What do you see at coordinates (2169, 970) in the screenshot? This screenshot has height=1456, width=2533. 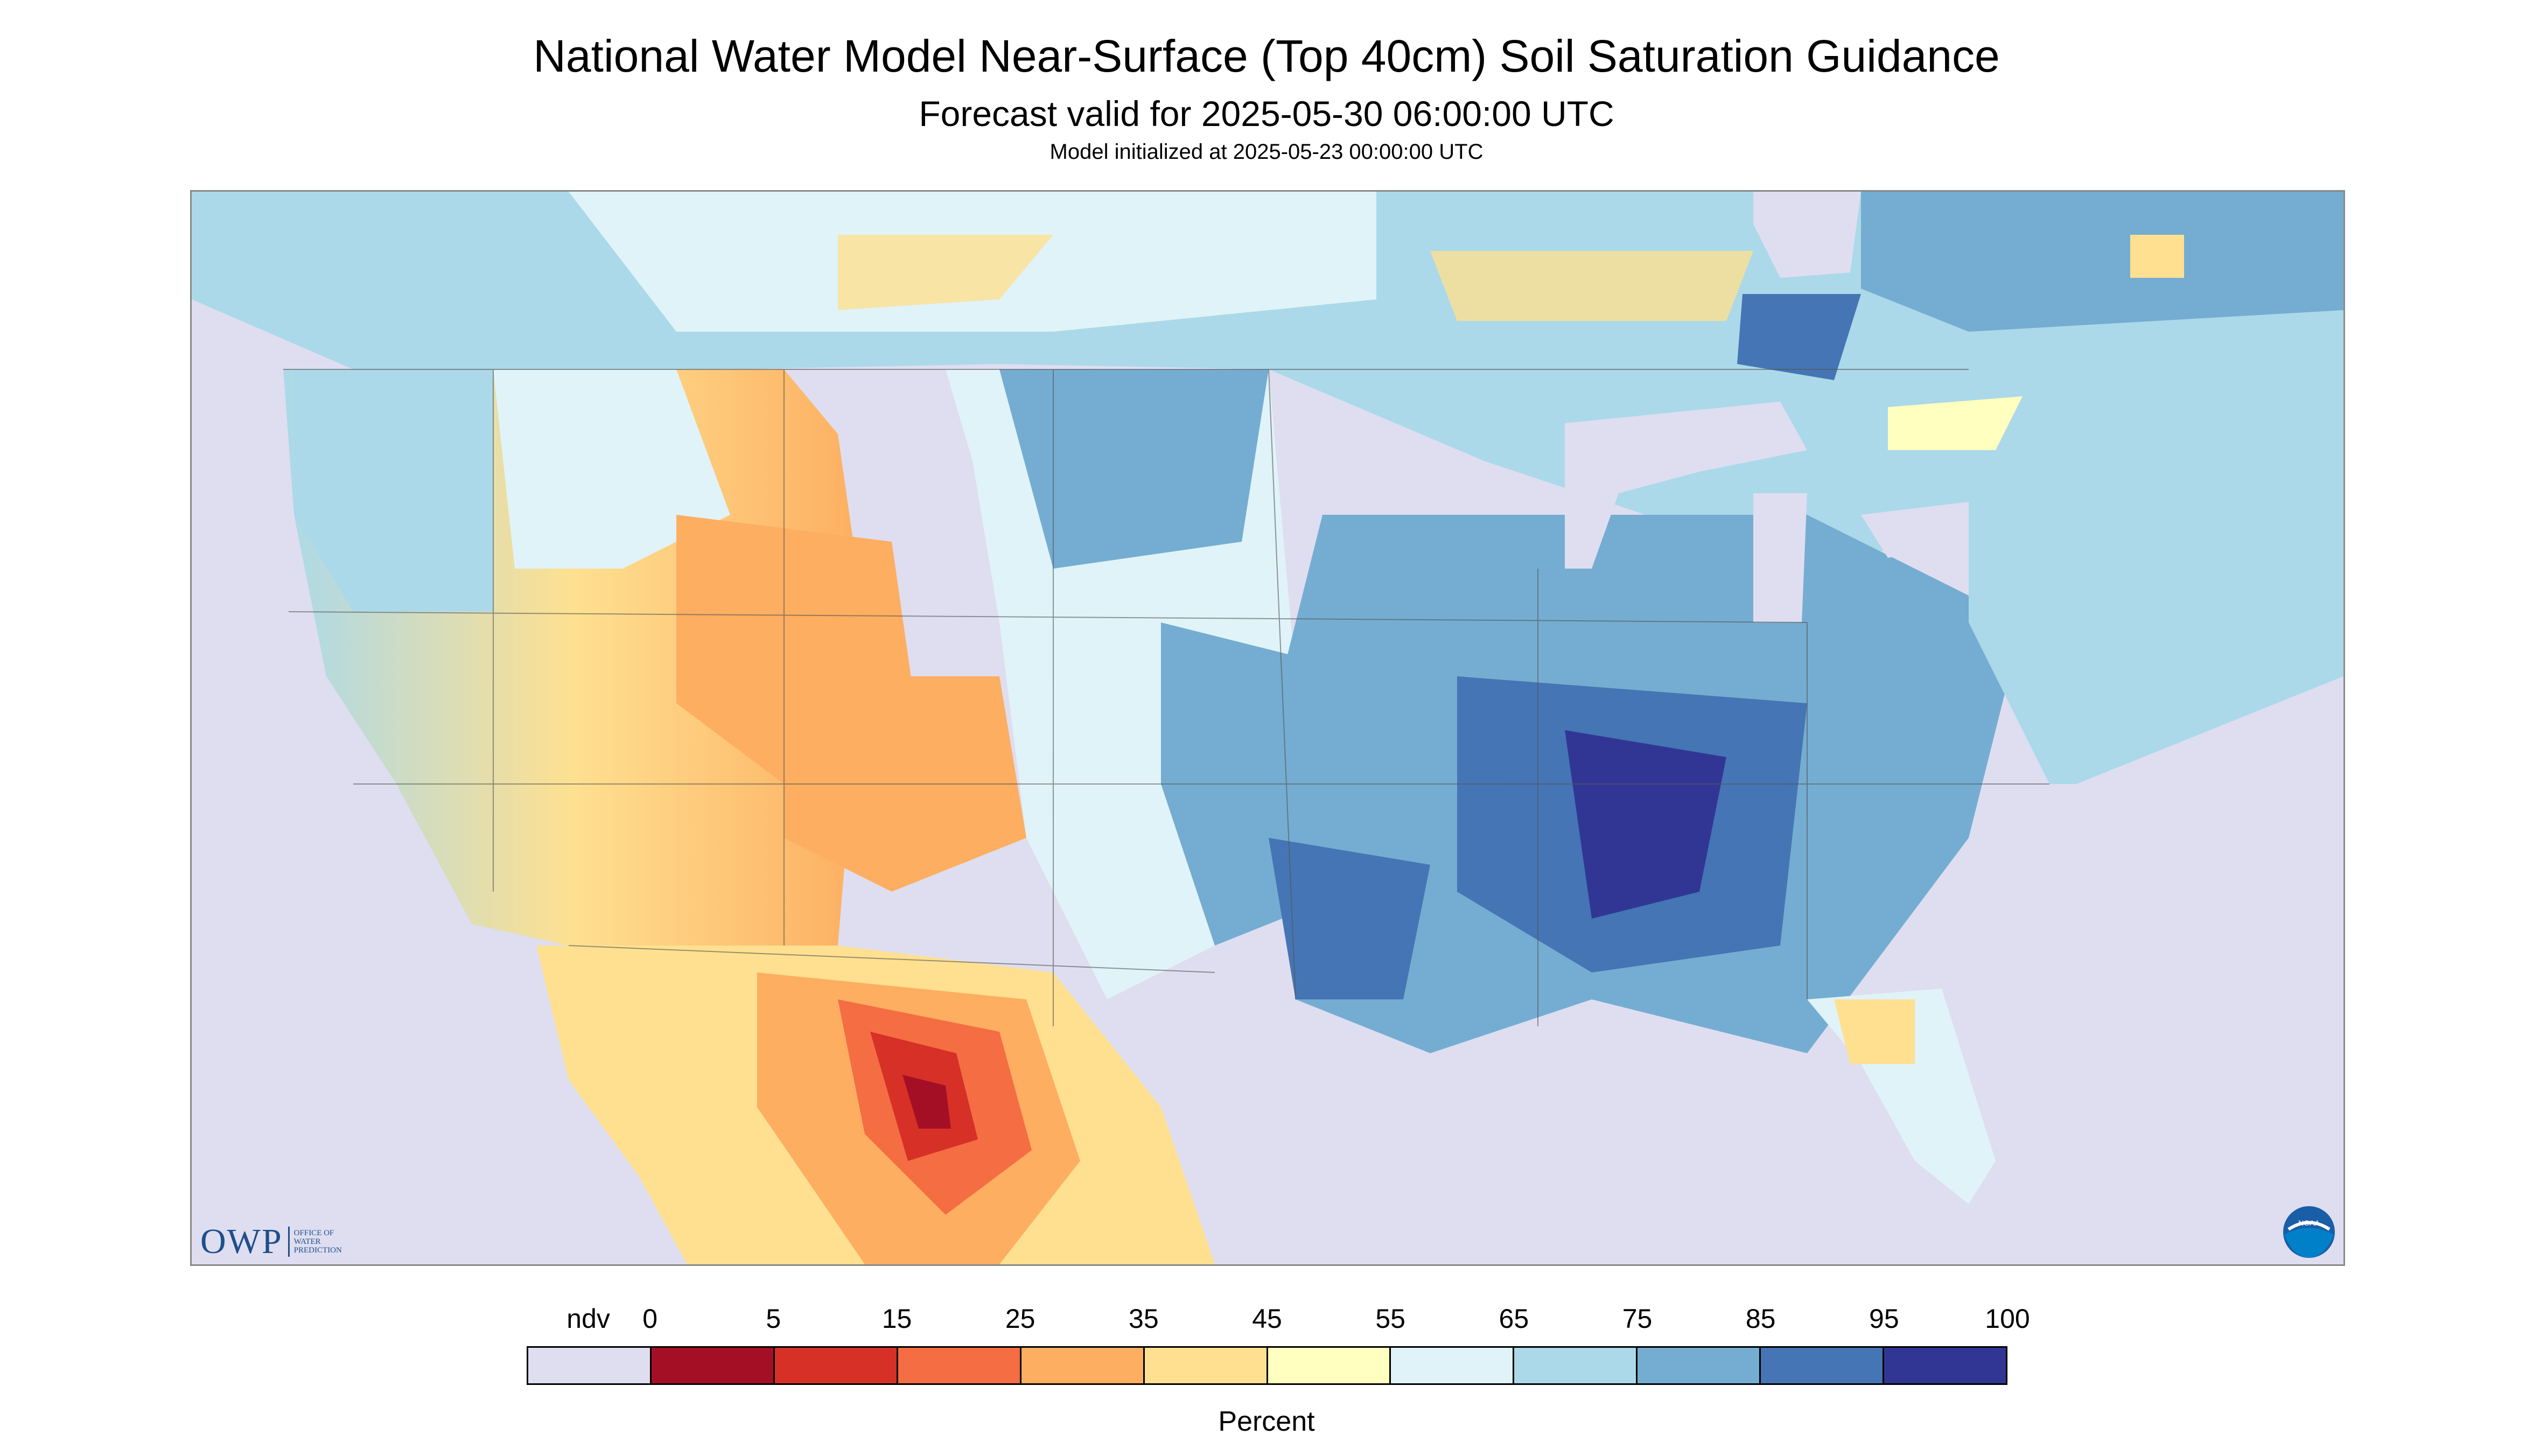 I see `atlantic-ocean` at bounding box center [2169, 970].